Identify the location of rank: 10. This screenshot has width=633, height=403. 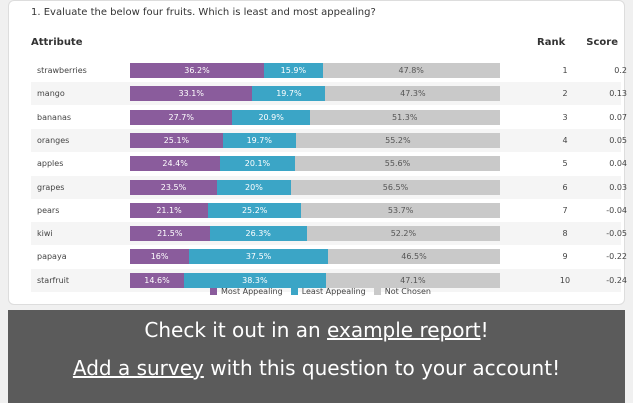
(565, 280).